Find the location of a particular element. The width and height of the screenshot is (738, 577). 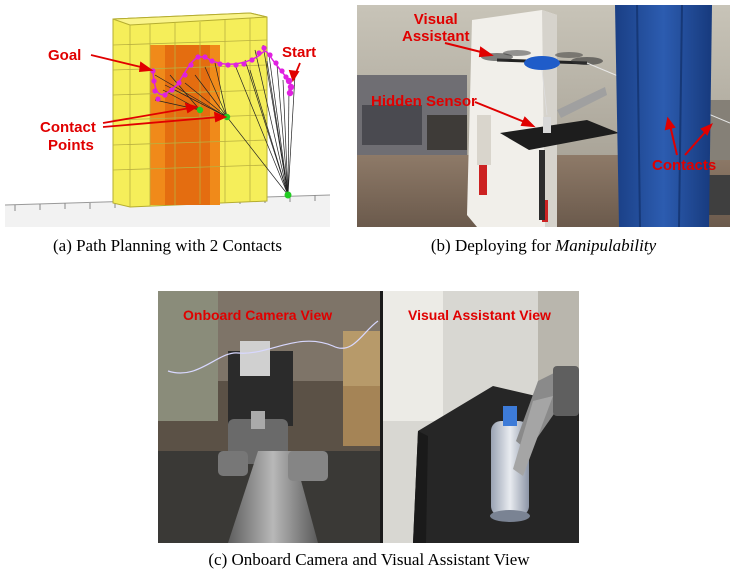

contact-points-label-line2: Points is located at coordinates (71, 145).